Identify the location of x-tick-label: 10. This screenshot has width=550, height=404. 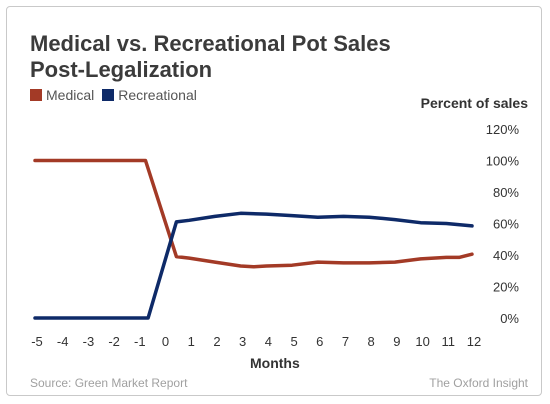
(422, 341).